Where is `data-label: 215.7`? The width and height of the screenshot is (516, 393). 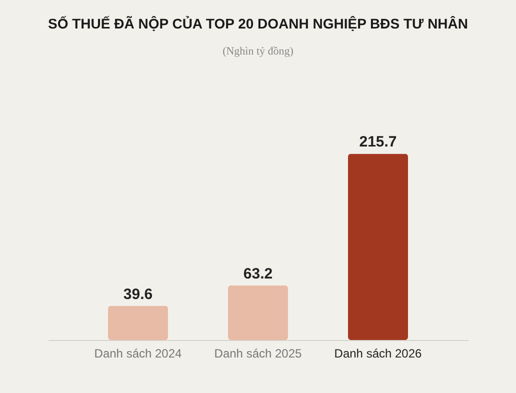
data-label: 215.7 is located at coordinates (378, 142).